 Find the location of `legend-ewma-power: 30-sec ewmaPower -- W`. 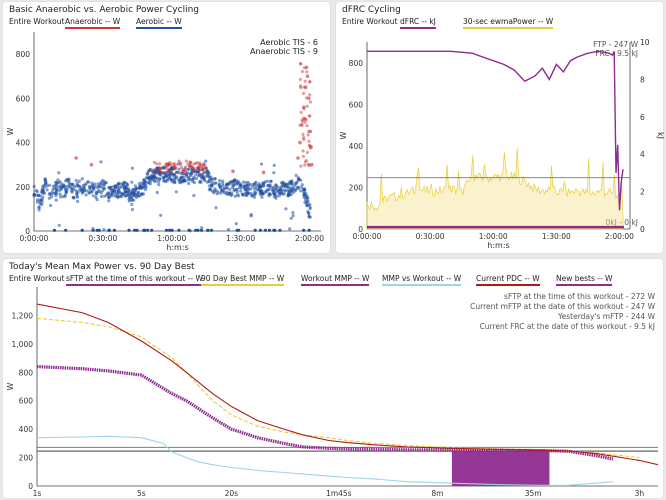

legend-ewma-power: 30-sec ewmaPower -- W is located at coordinates (508, 23).